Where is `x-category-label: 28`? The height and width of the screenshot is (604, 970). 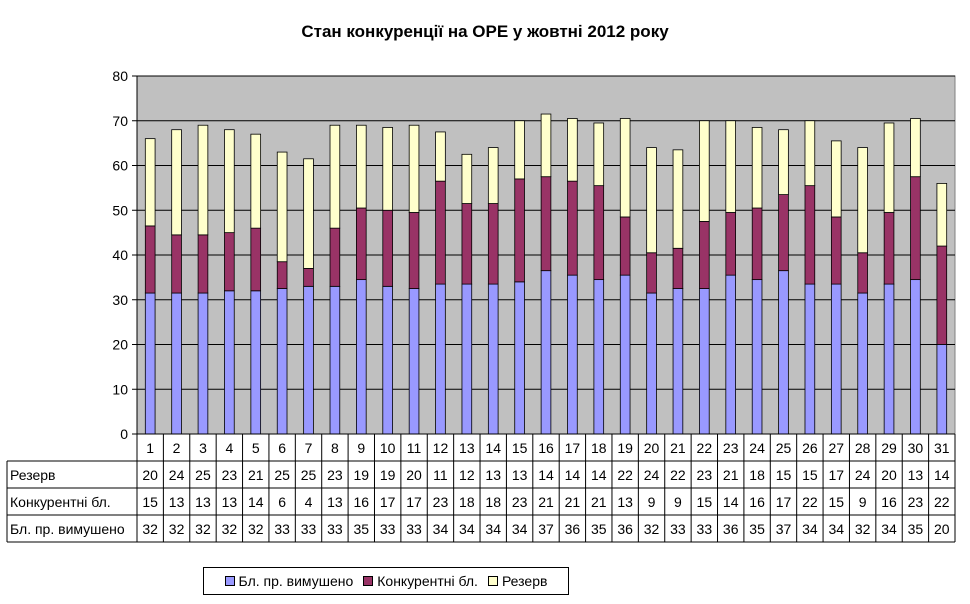 x-category-label: 28 is located at coordinates (863, 448).